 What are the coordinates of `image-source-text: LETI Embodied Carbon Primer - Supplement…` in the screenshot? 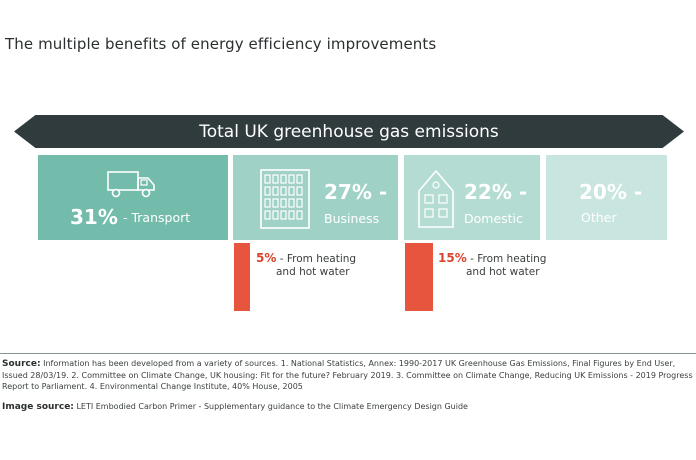 It's located at (272, 406).